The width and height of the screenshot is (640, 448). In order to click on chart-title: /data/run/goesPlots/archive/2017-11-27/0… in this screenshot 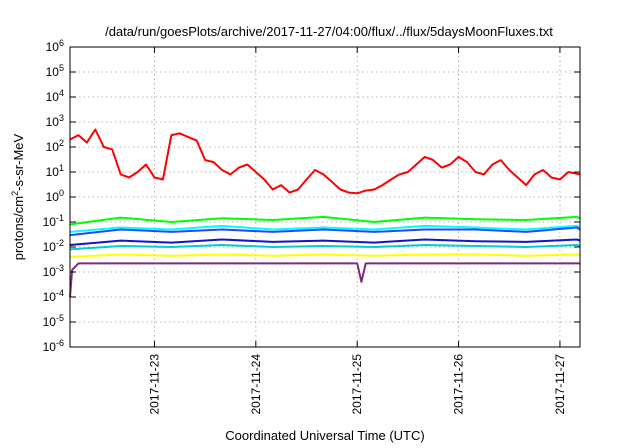, I will do `click(329, 31)`.